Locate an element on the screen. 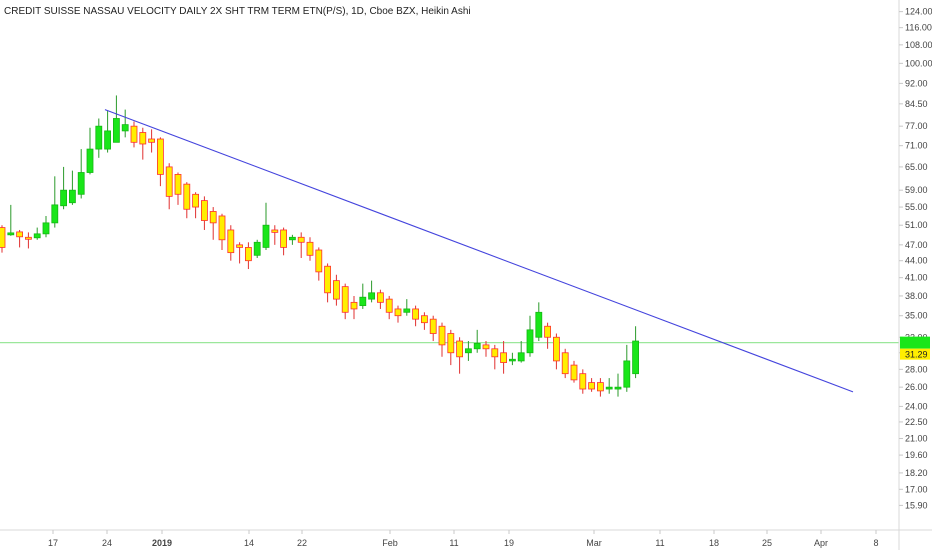 This screenshot has height=550, width=932. time-axis: 17 24 2019 14 22 Feb 11 19 Mar 11 18 25 Apr 8 is located at coordinates (463, 539).